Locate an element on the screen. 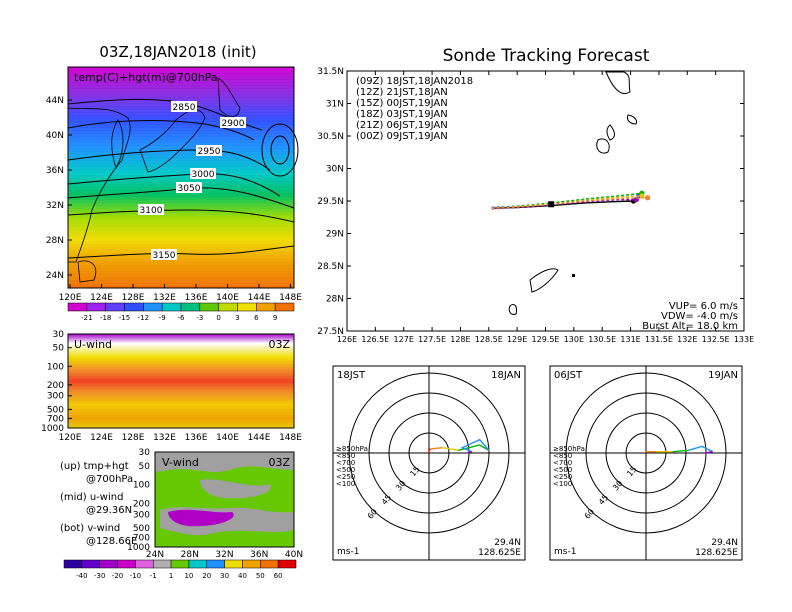 Image resolution: width=792 pixels, height=612 pixels. island-mid is located at coordinates (603, 146).